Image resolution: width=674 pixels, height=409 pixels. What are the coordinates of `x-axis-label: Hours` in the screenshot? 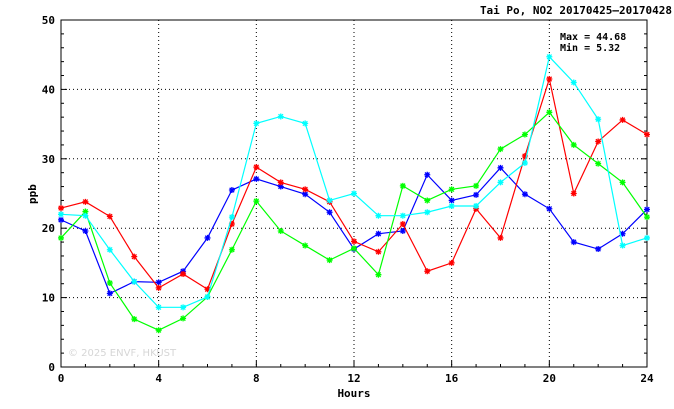 It's located at (353, 393).